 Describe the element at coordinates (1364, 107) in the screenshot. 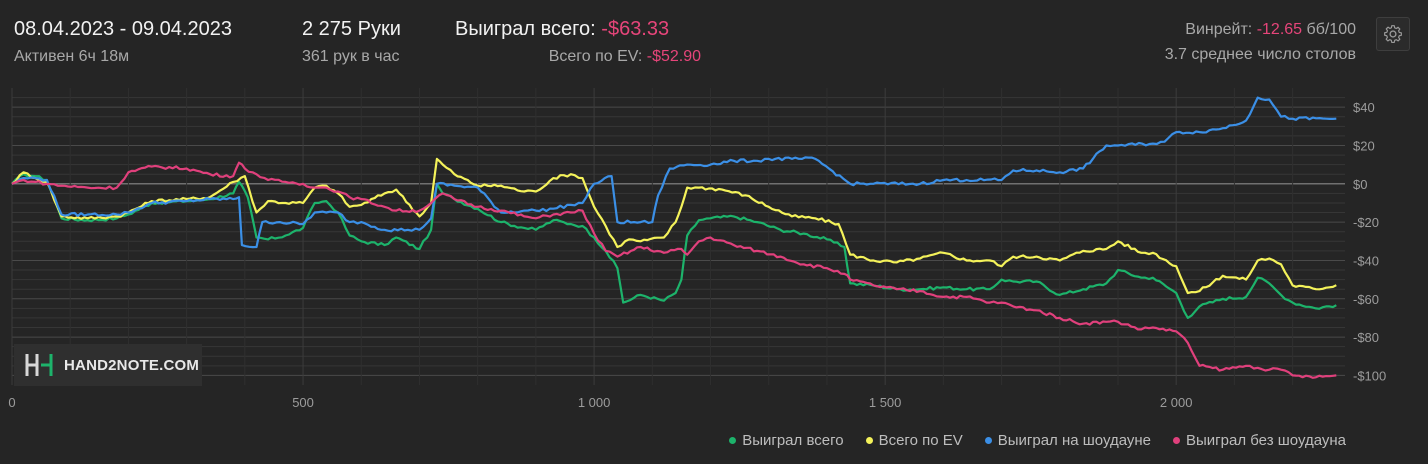

I see `y-tick-label: $40` at that location.